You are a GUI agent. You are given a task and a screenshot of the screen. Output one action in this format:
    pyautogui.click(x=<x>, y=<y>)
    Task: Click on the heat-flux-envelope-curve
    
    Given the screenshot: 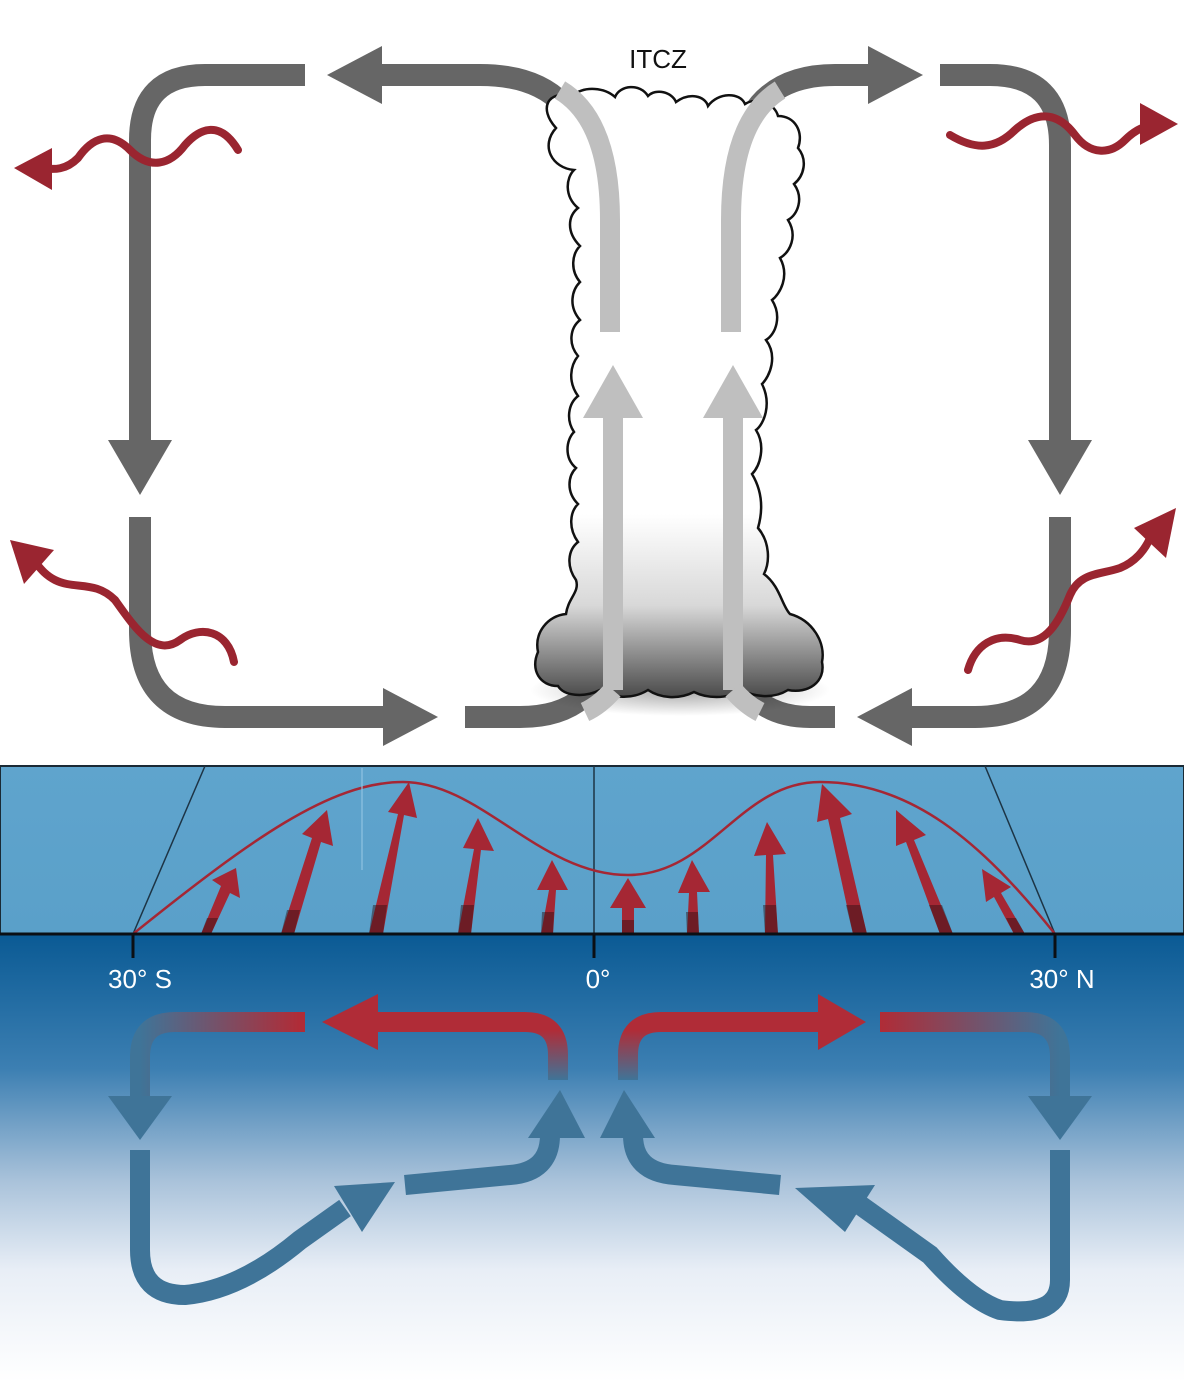 What is the action you would take?
    pyautogui.click(x=594, y=857)
    